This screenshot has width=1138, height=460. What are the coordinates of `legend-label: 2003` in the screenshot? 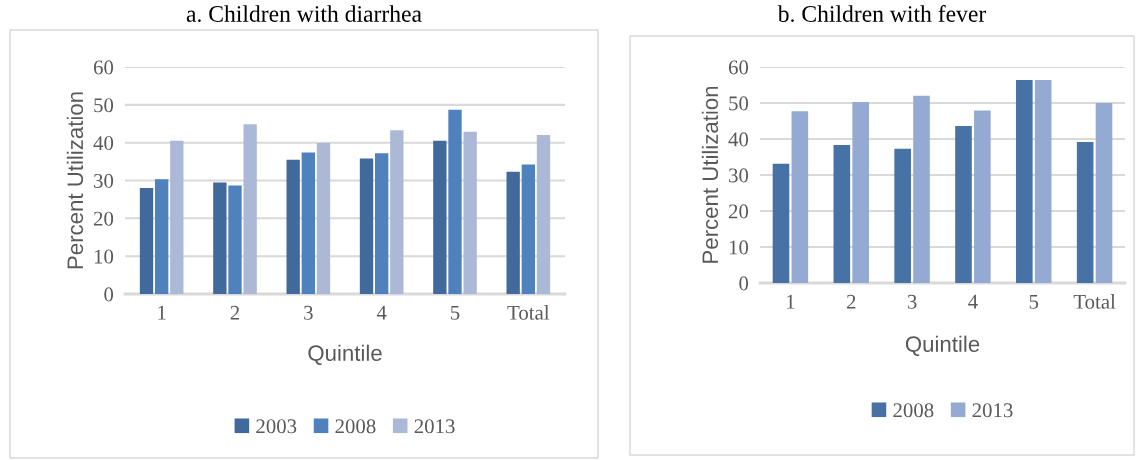 It's located at (276, 426).